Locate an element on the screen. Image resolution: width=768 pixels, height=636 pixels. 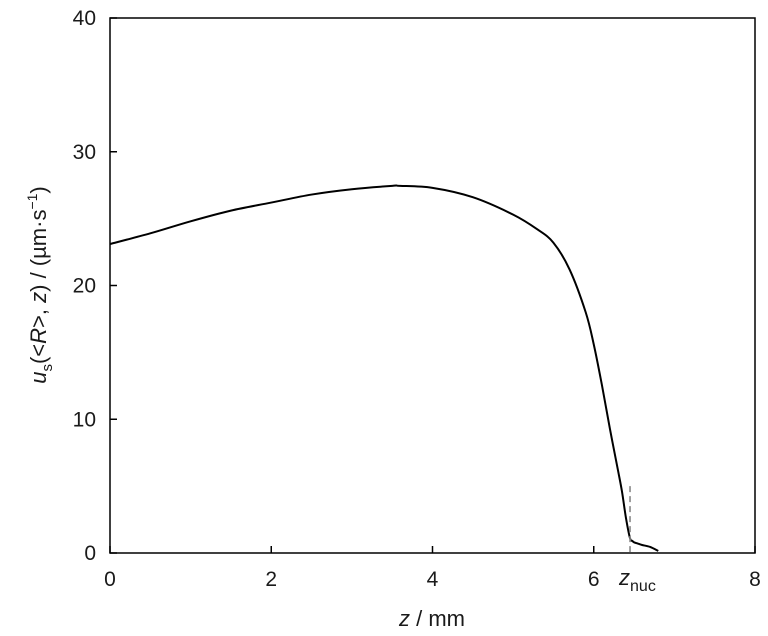
x-tick-label: 8 is located at coordinates (755, 579).